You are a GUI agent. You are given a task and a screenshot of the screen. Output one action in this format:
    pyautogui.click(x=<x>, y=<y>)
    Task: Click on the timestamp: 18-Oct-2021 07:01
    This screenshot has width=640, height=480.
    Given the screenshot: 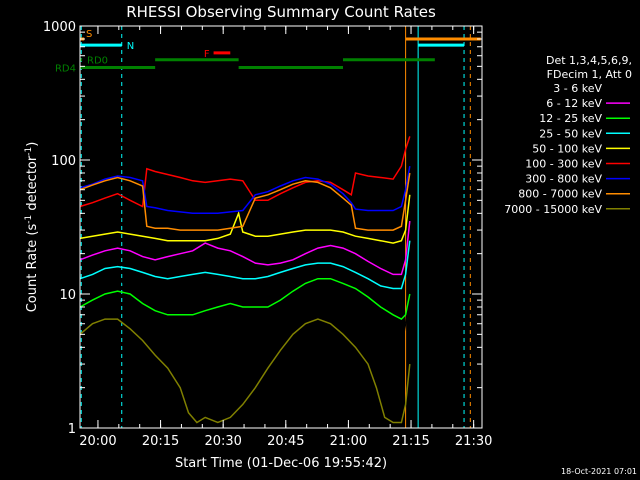 What is the action you would take?
    pyautogui.click(x=599, y=471)
    